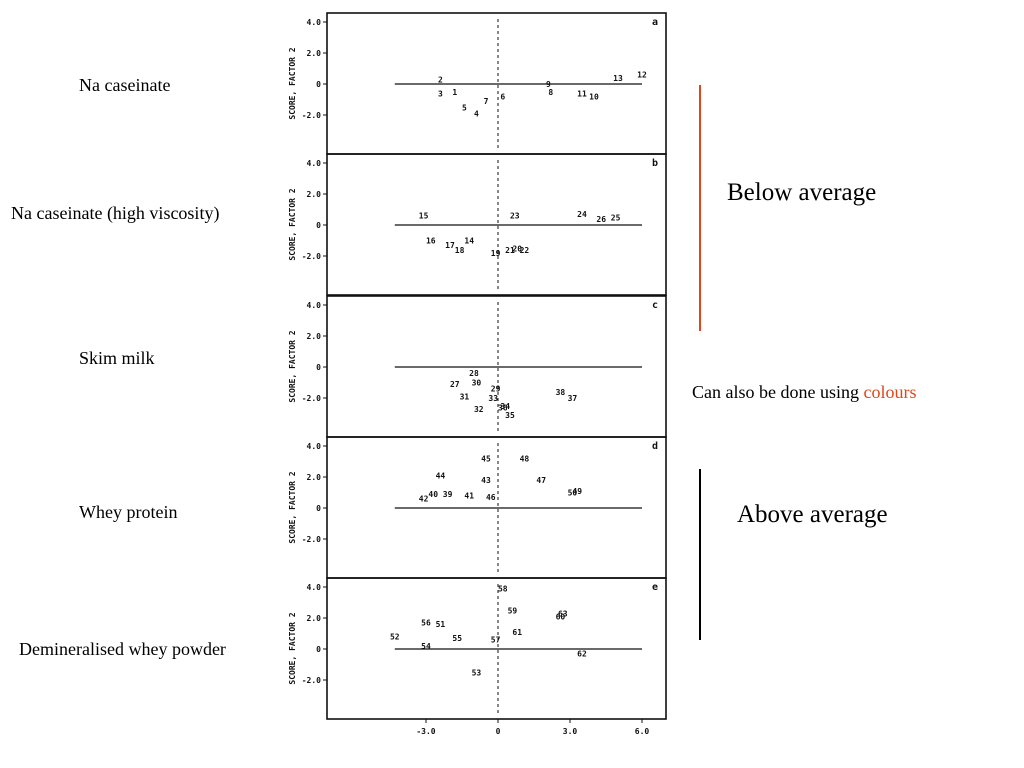 The height and width of the screenshot is (768, 1024). Describe the element at coordinates (450, 245) in the screenshot. I see `data-point-17: 17` at that location.